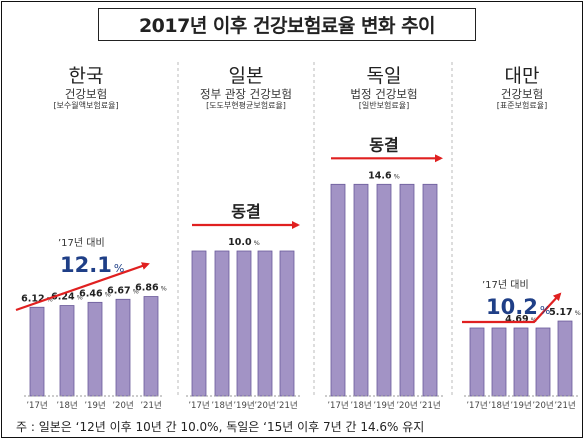 Image resolution: width=586 pixels, height=441 pixels. I want to click on panel-subtitle-2: [일반보험료율], so click(384, 105).